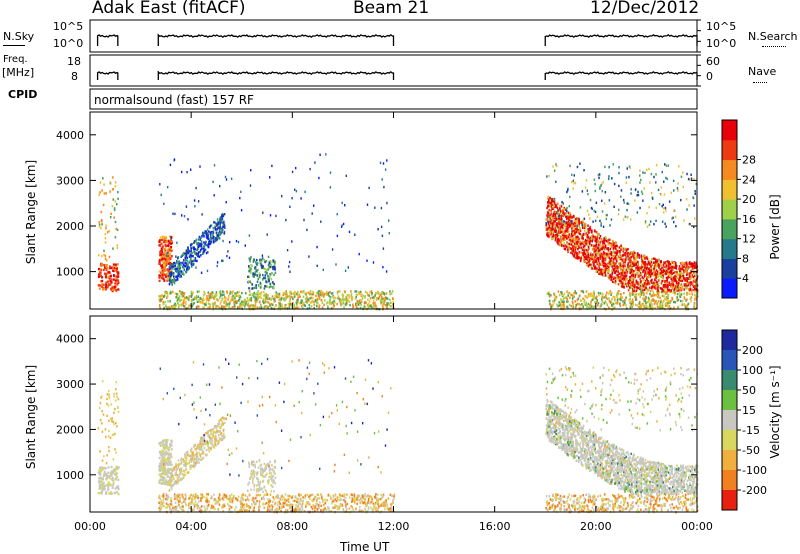  Describe the element at coordinates (709, 76) in the screenshot. I see `nave-tick-lo: 0` at that location.